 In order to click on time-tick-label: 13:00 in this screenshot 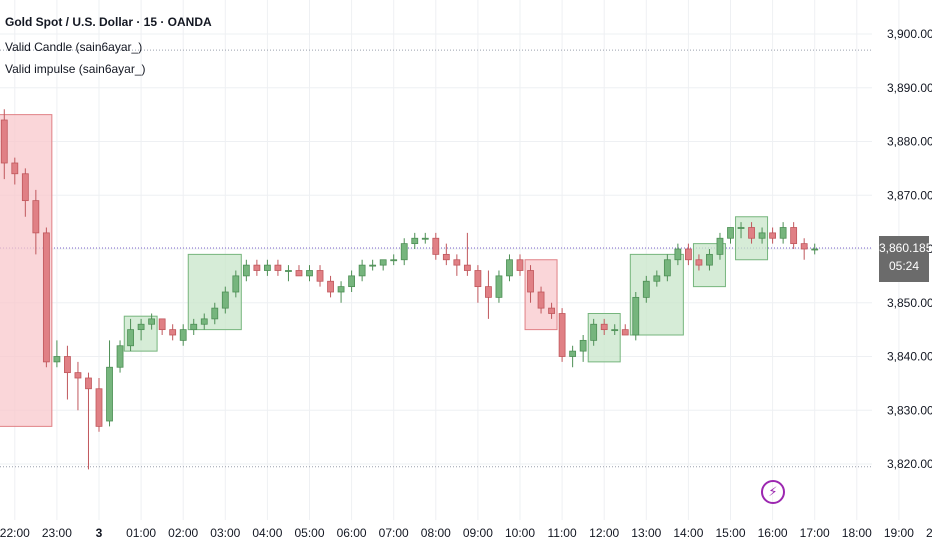, I will do `click(646, 533)`.